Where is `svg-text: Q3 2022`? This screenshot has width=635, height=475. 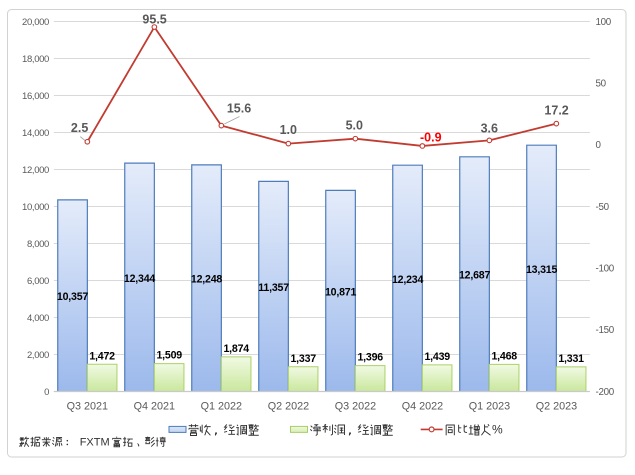
svg-text: Q3 2022 is located at coordinates (355, 407).